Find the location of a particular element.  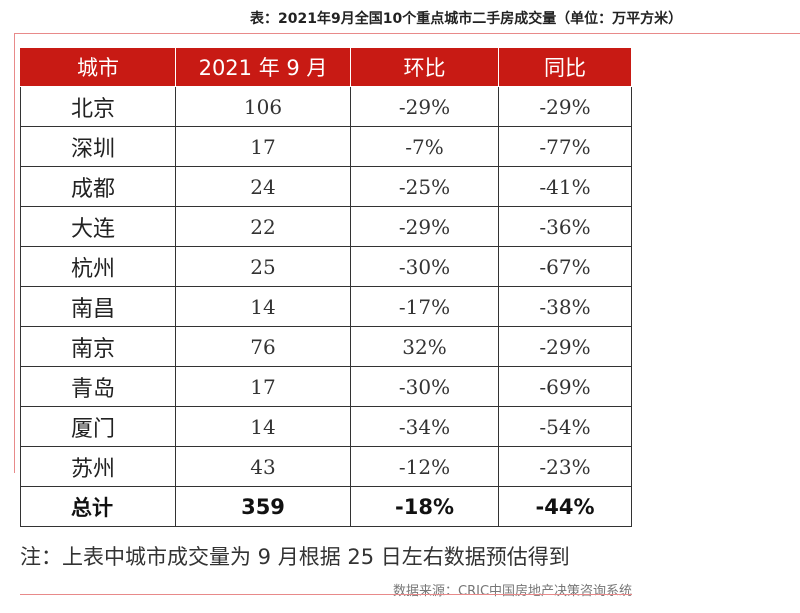

table-row: 南昌 14 -17% -38% is located at coordinates (326, 306).